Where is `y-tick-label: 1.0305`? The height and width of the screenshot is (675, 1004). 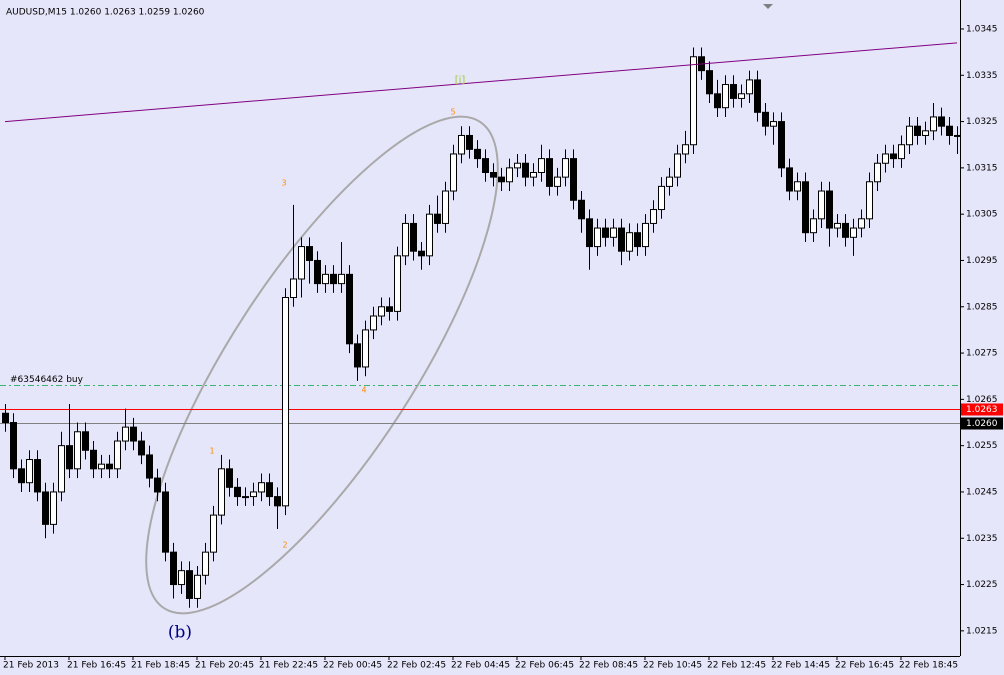 y-tick-label: 1.0305 is located at coordinates (982, 215).